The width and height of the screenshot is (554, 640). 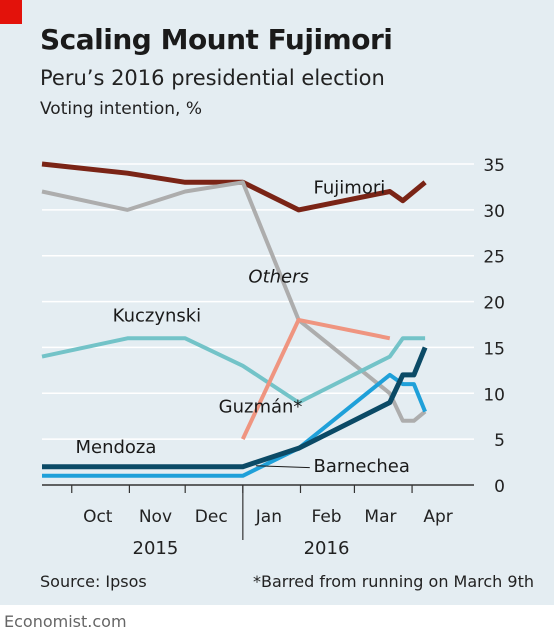 What do you see at coordinates (350, 187) in the screenshot?
I see `series-label-fujimori: Fujimori` at bounding box center [350, 187].